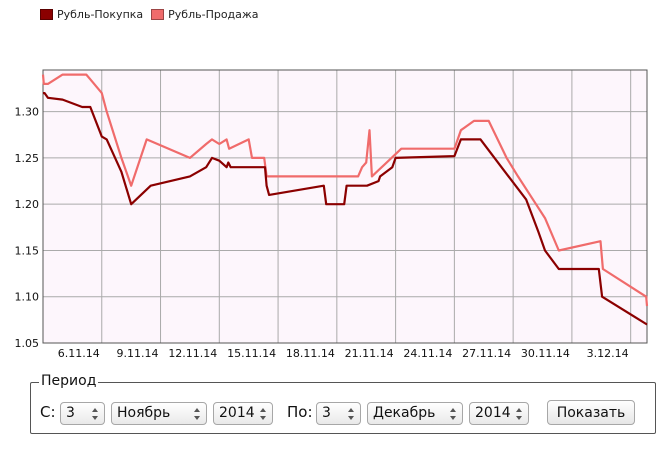 The width and height of the screenshot is (672, 450). I want to click on y-tick-label: 1.30, so click(27, 112).